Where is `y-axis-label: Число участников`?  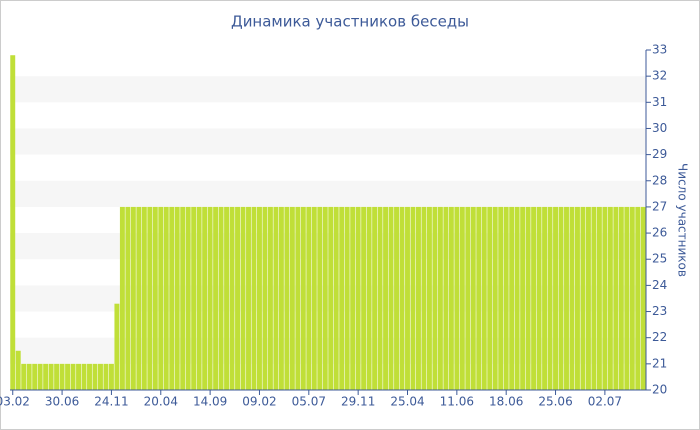 y-axis-label: Число участников is located at coordinates (683, 220).